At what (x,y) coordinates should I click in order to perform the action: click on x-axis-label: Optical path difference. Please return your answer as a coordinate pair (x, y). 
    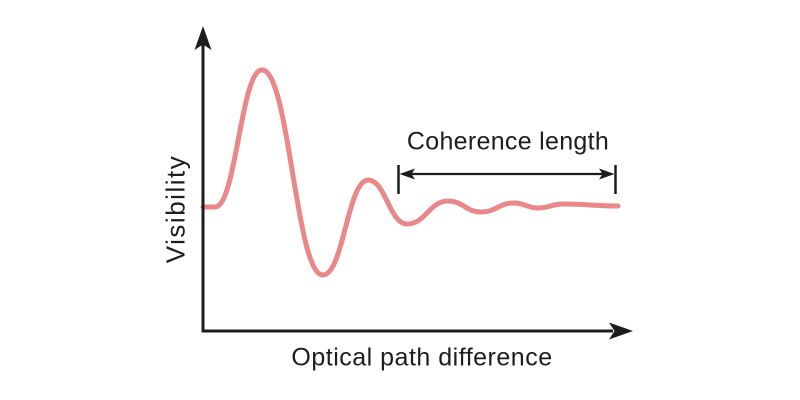
    Looking at the image, I should click on (422, 357).